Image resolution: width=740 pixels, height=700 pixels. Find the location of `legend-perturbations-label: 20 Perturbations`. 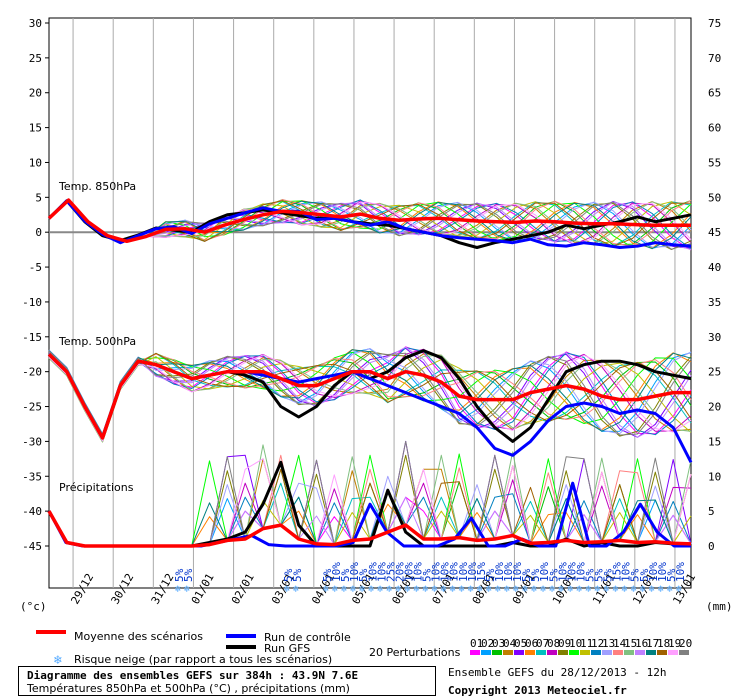

legend-perturbations-label: 20 Perturbations is located at coordinates (415, 652).